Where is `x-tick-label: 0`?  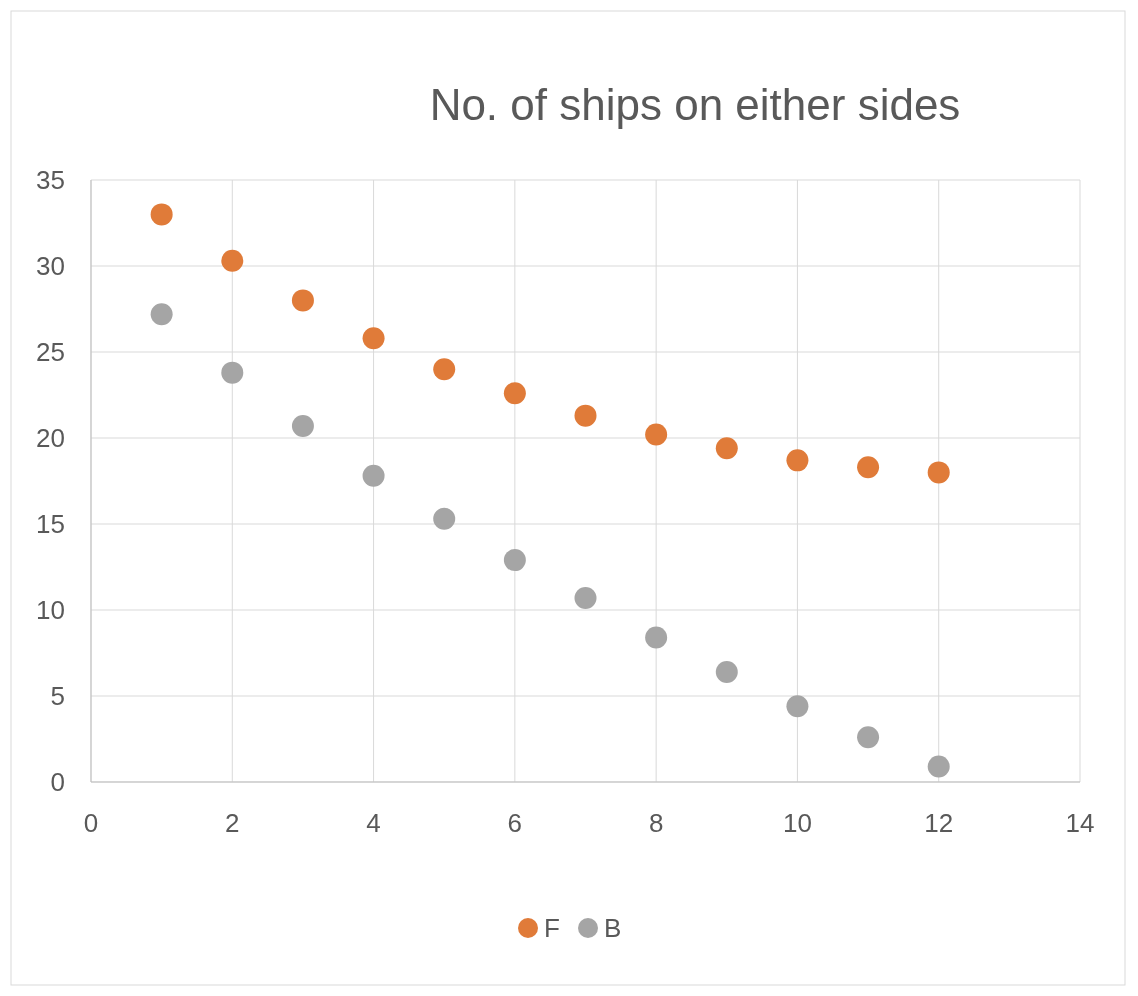
x-tick-label: 0 is located at coordinates (91, 823).